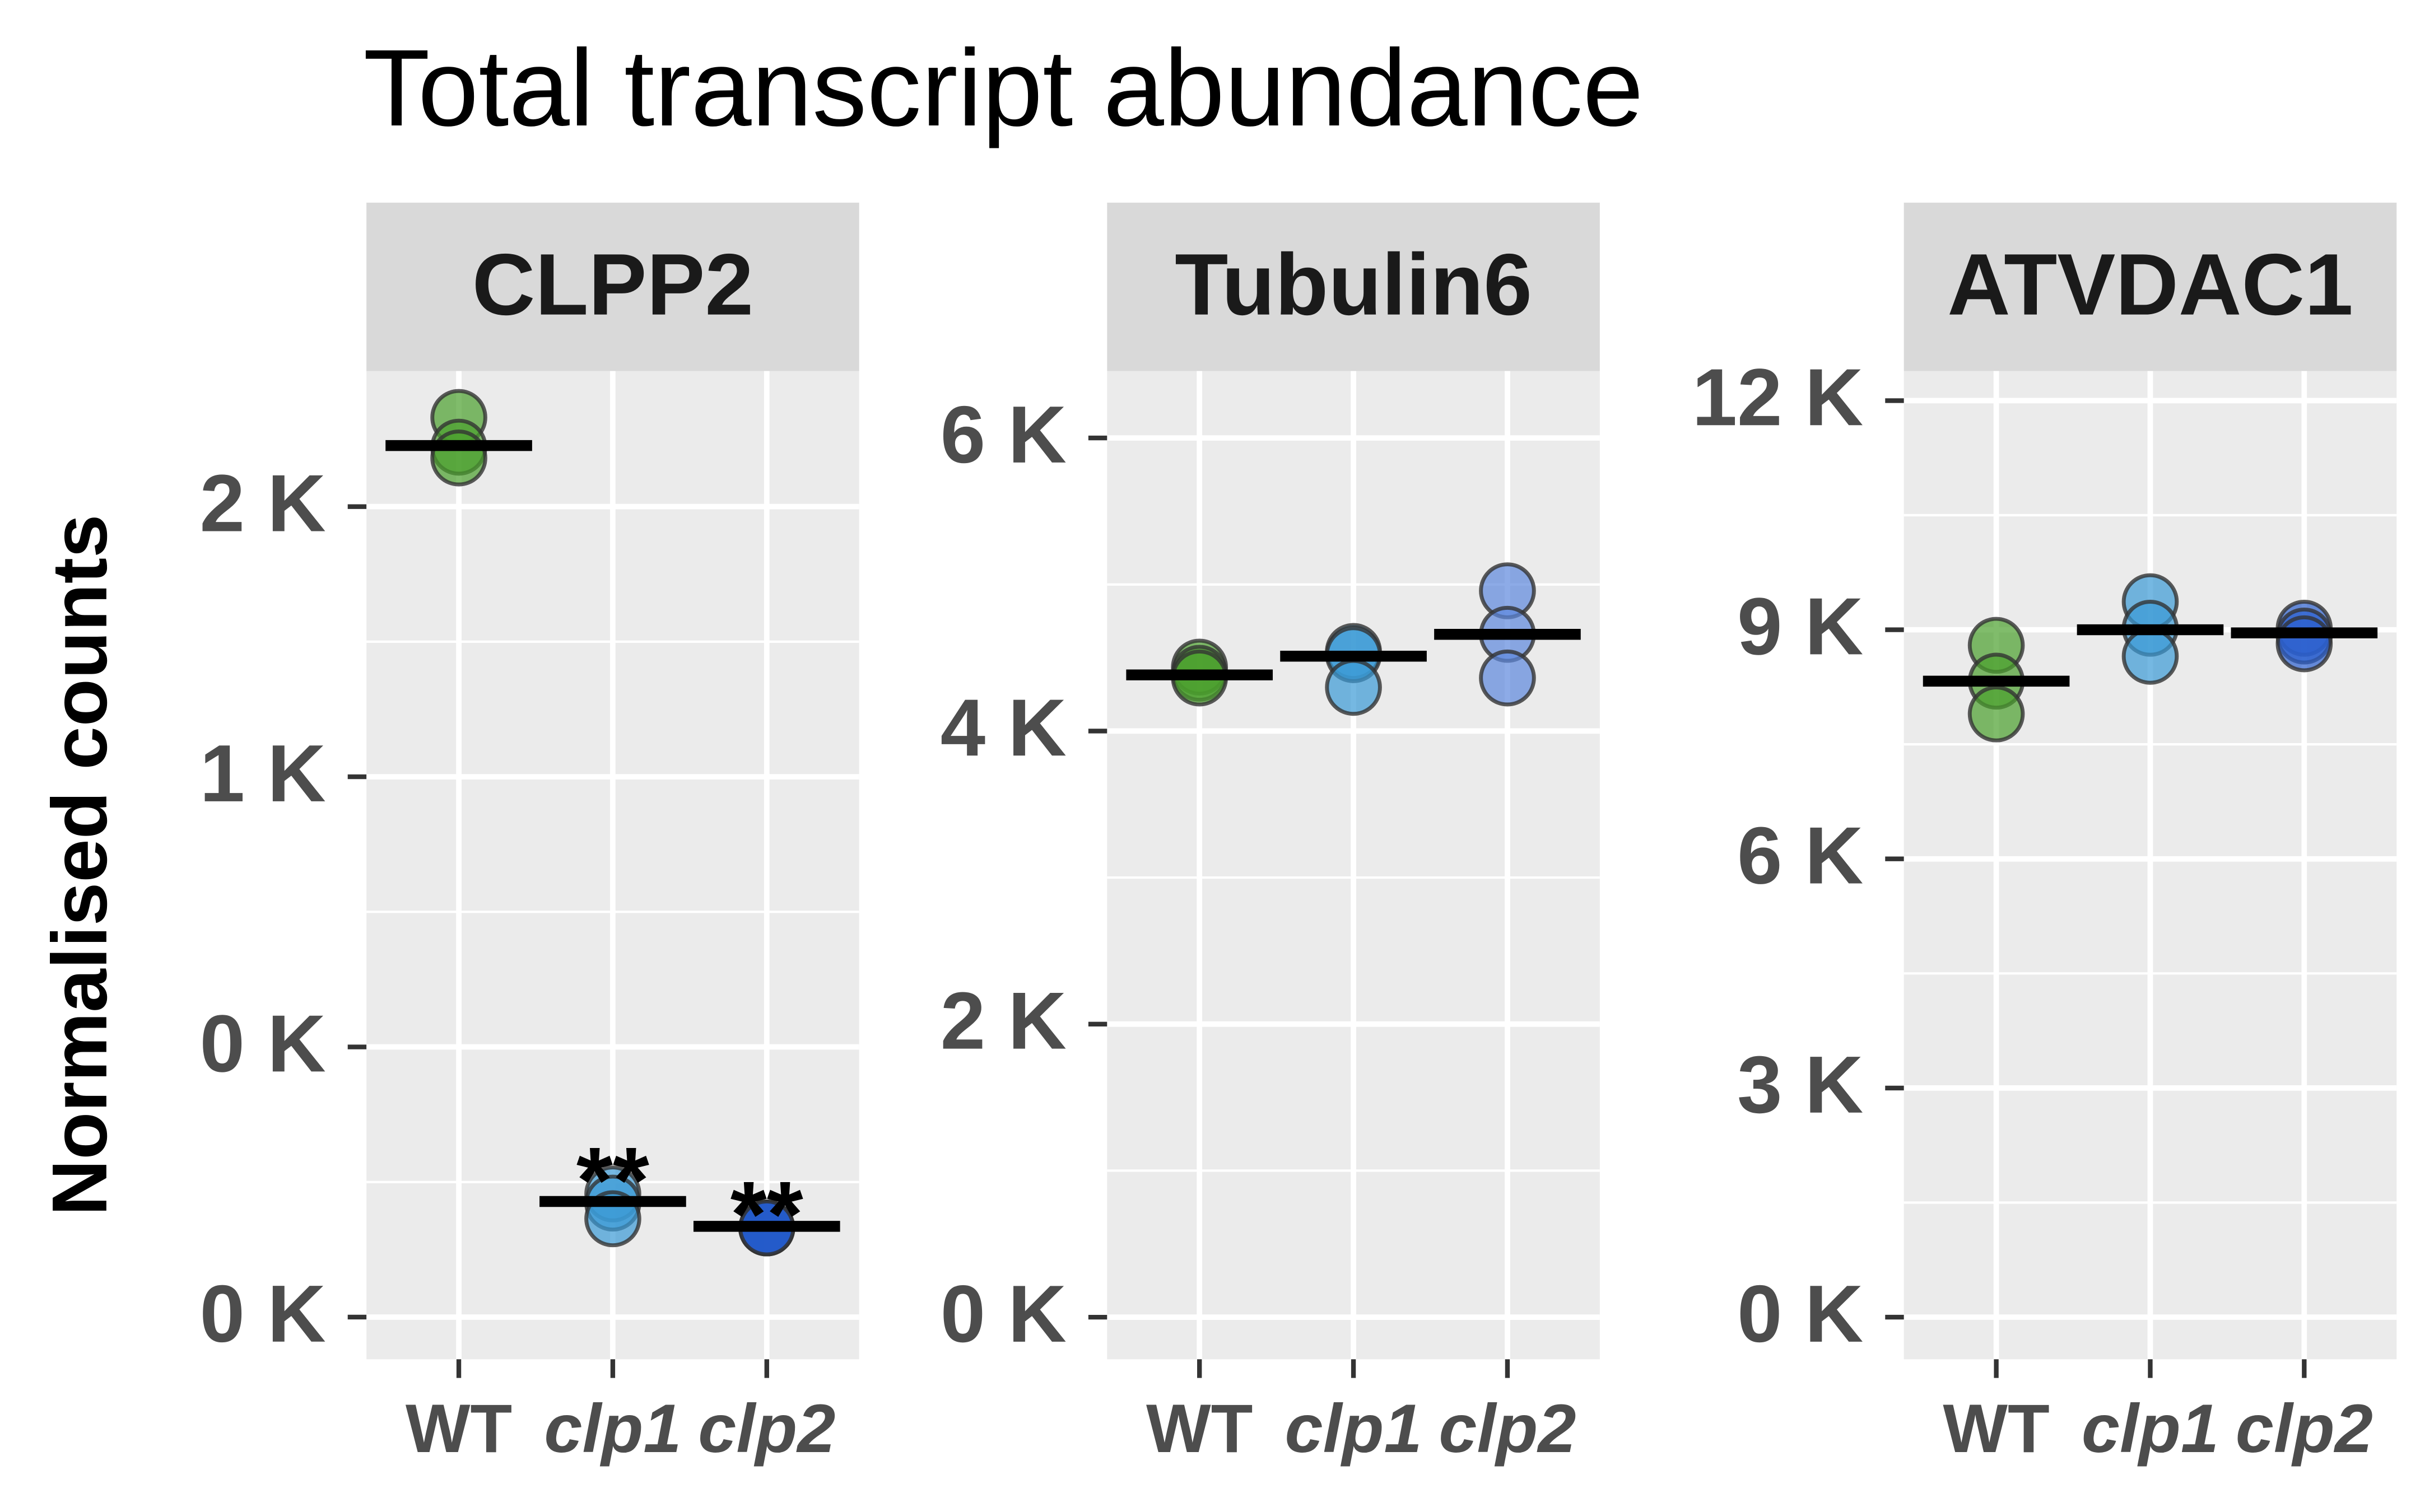 The image size is (2420, 1512). I want to click on y-tick-label: 1 K, so click(263, 774).